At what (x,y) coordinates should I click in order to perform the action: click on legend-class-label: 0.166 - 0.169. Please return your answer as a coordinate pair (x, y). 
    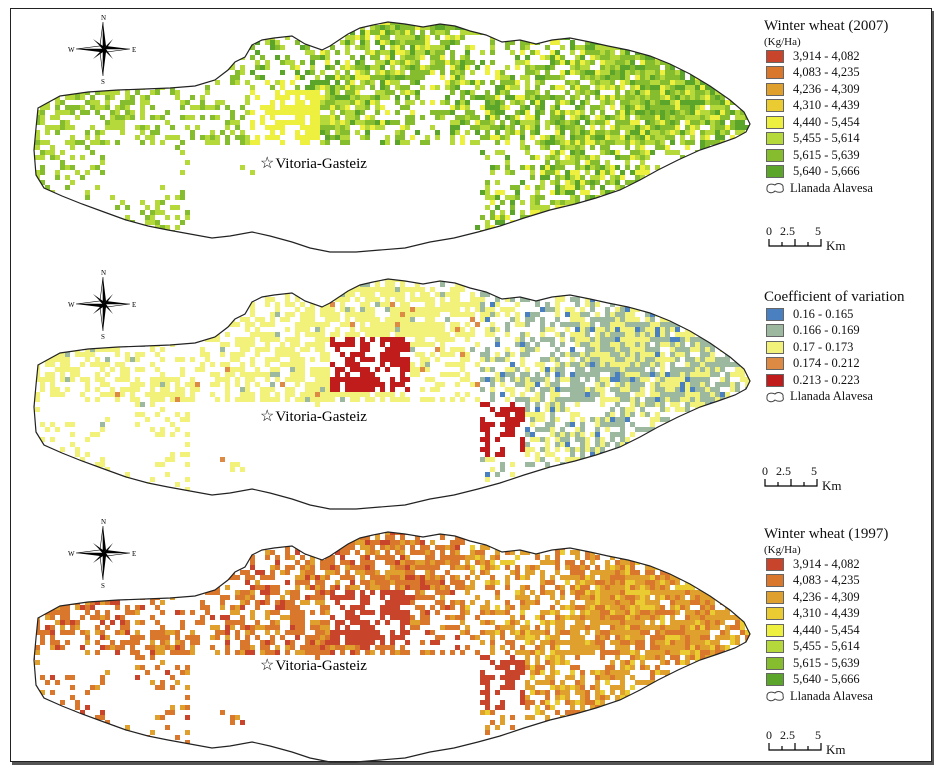
    Looking at the image, I should click on (826, 330).